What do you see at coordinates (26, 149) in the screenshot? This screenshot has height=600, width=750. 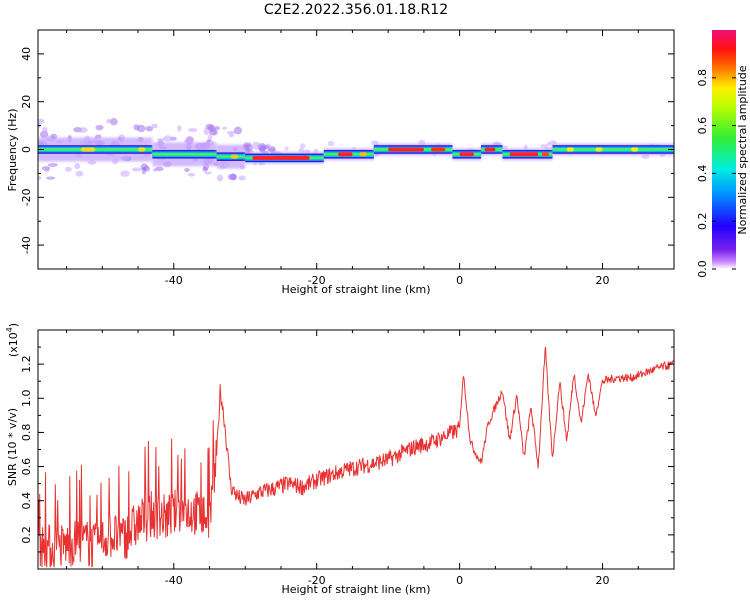 I see `y-tick-label: 0` at bounding box center [26, 149].